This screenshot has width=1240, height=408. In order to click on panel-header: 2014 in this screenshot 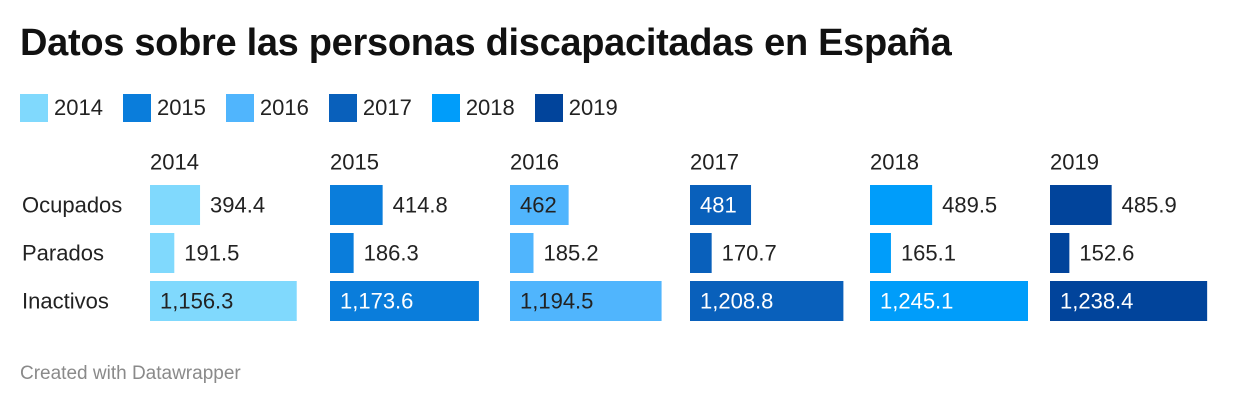, I will do `click(174, 162)`.